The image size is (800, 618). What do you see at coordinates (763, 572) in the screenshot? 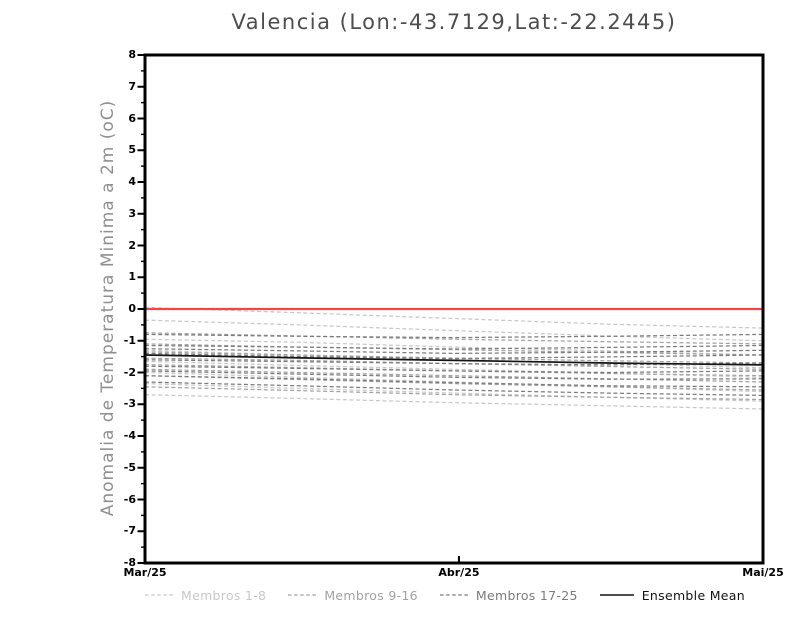
I see `x-tick-label: Mai/25` at bounding box center [763, 572].